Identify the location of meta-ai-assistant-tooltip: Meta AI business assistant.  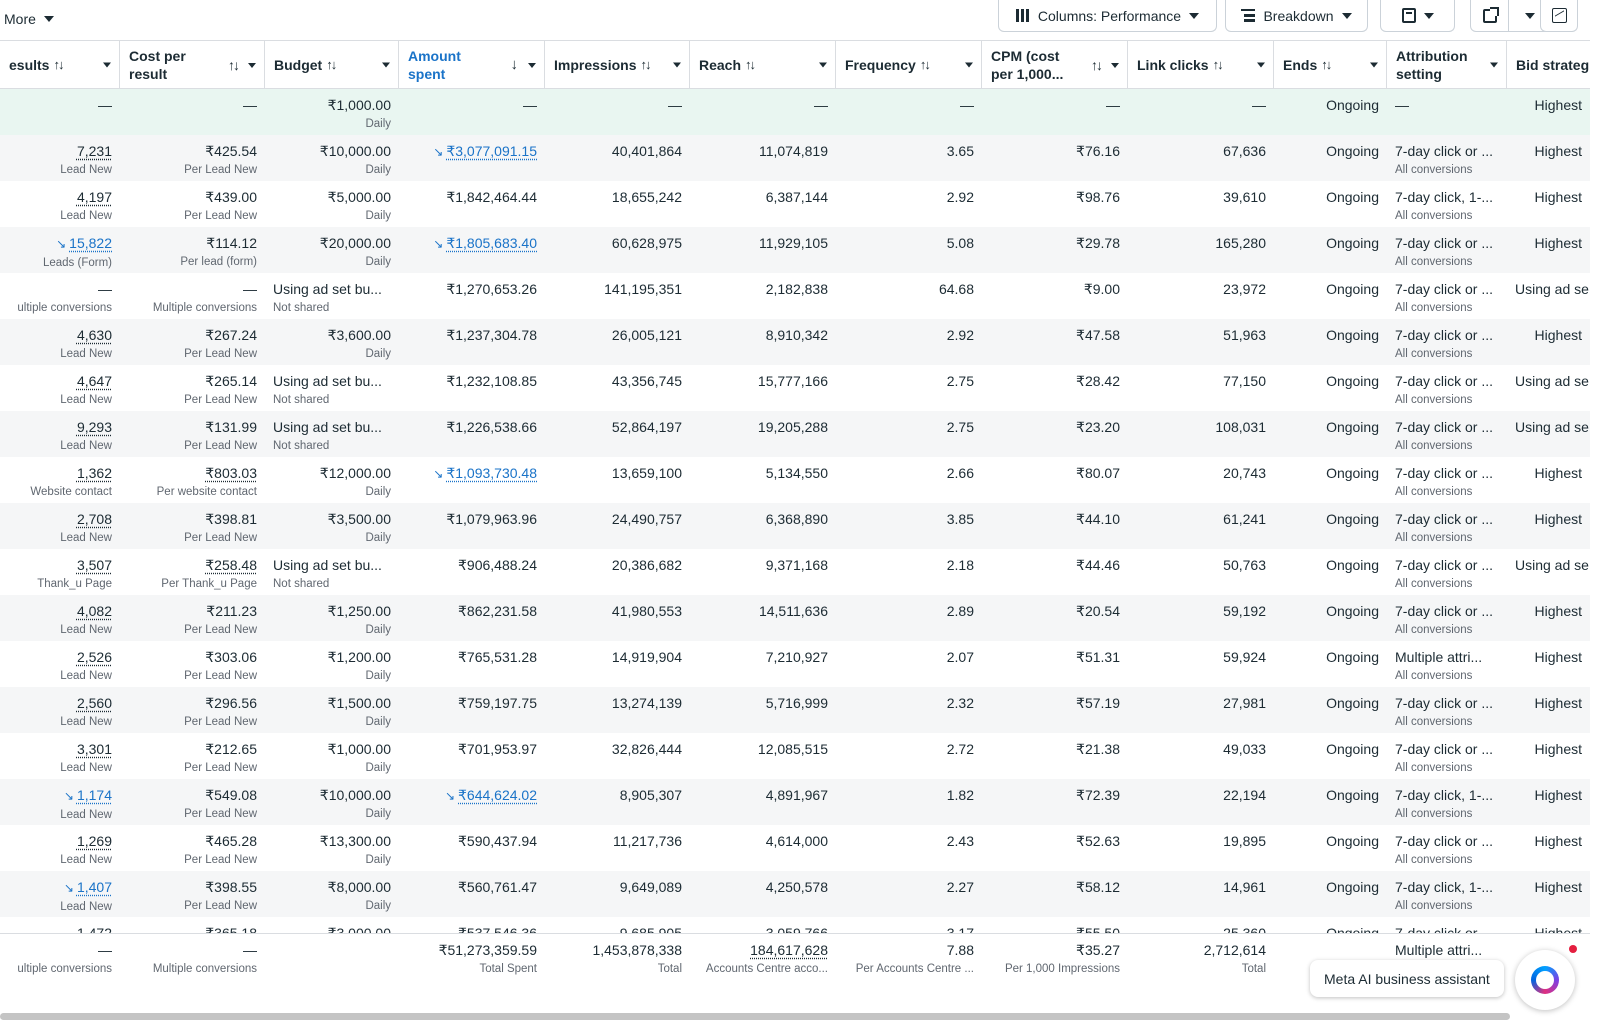
(1407, 978).